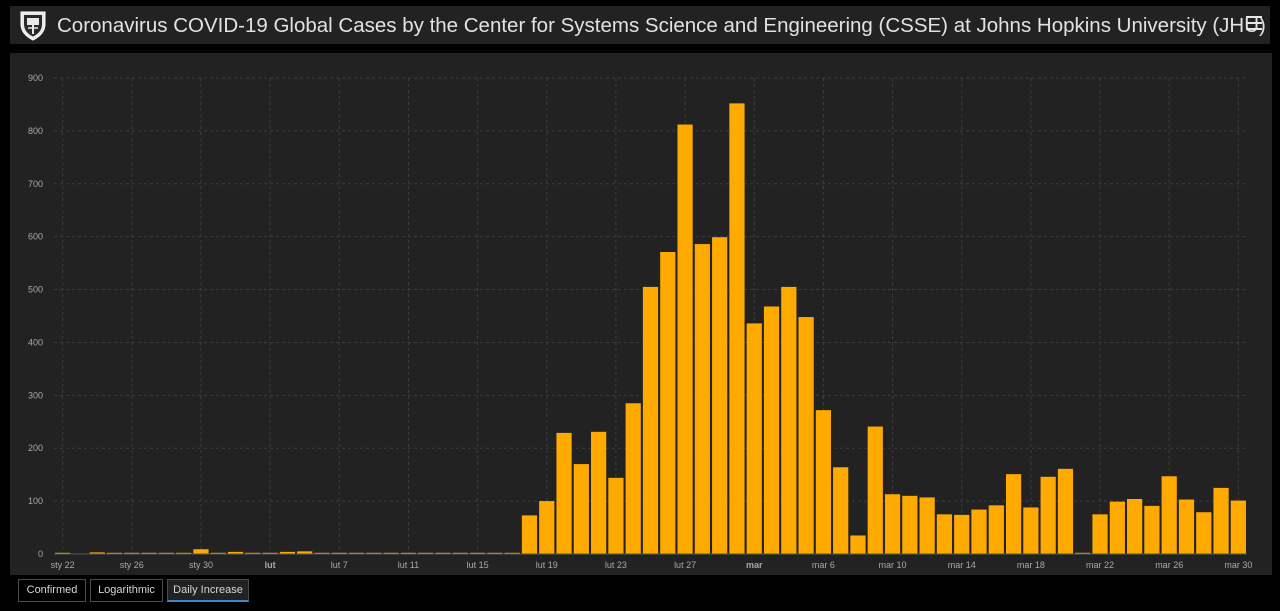  What do you see at coordinates (1238, 565) in the screenshot?
I see `x-tick-label: mar 30` at bounding box center [1238, 565].